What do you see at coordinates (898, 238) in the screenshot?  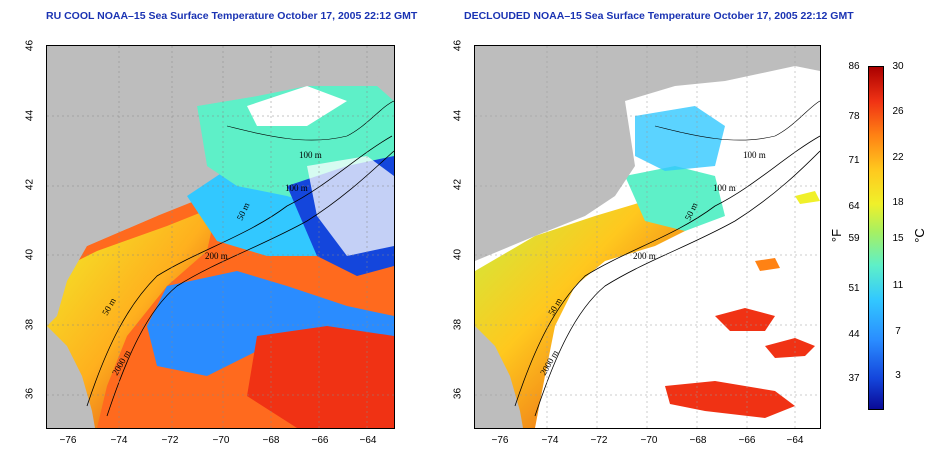 I see `colorbar-c-tick: 15` at bounding box center [898, 238].